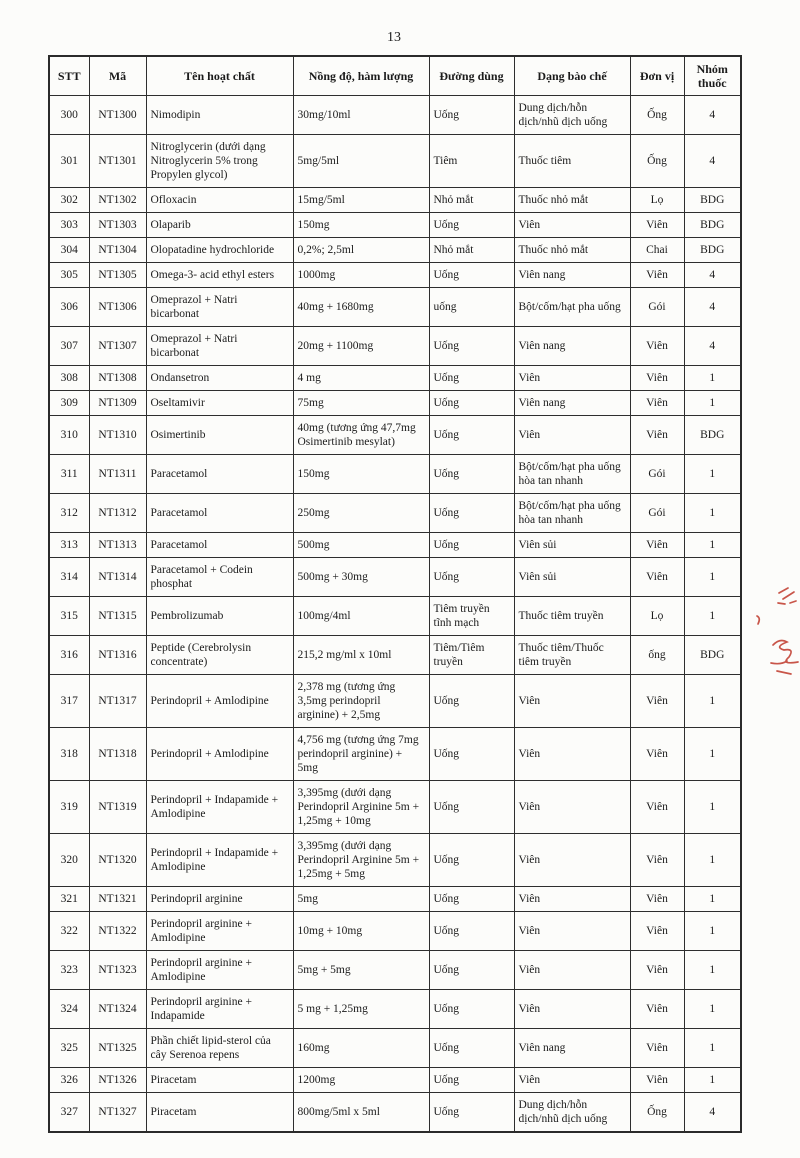  Describe the element at coordinates (117, 931) in the screenshot. I see `cell-ma: NT1322` at that location.